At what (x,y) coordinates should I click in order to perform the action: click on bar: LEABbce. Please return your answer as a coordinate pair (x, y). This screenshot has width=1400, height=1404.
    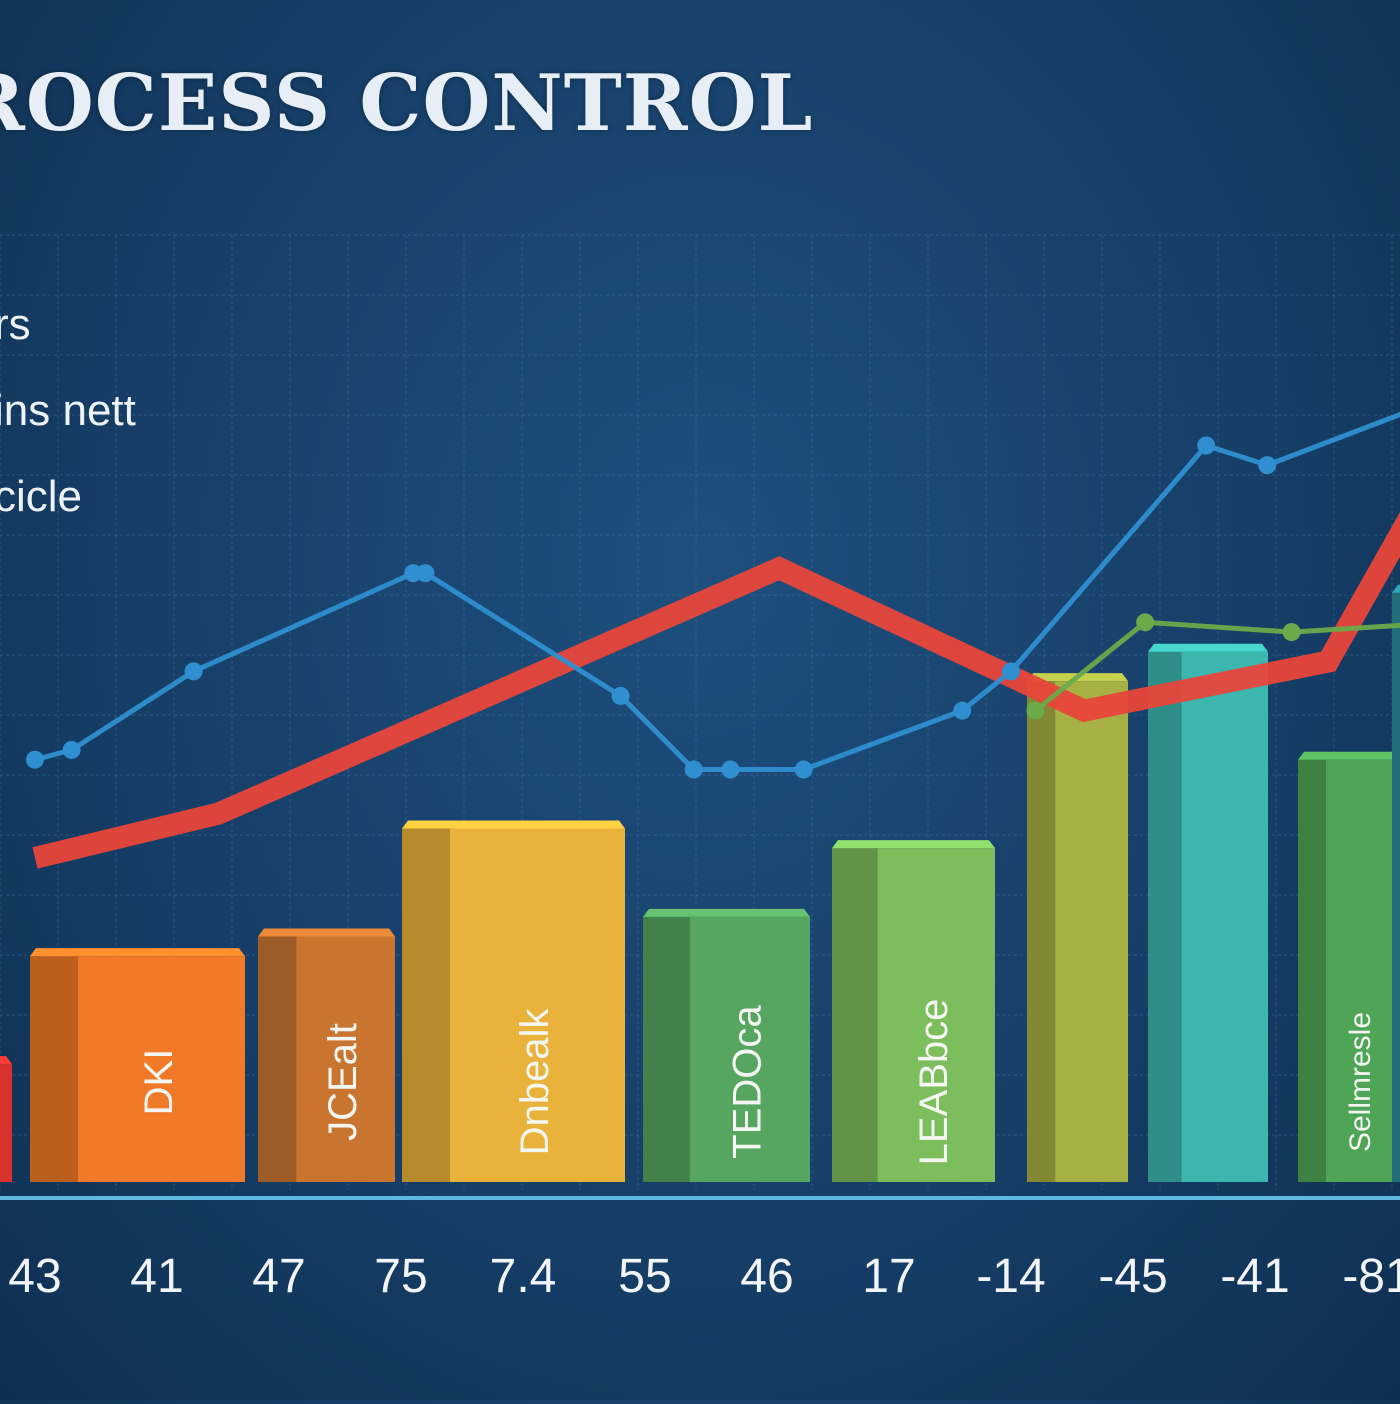
    Looking at the image, I should click on (913, 1011).